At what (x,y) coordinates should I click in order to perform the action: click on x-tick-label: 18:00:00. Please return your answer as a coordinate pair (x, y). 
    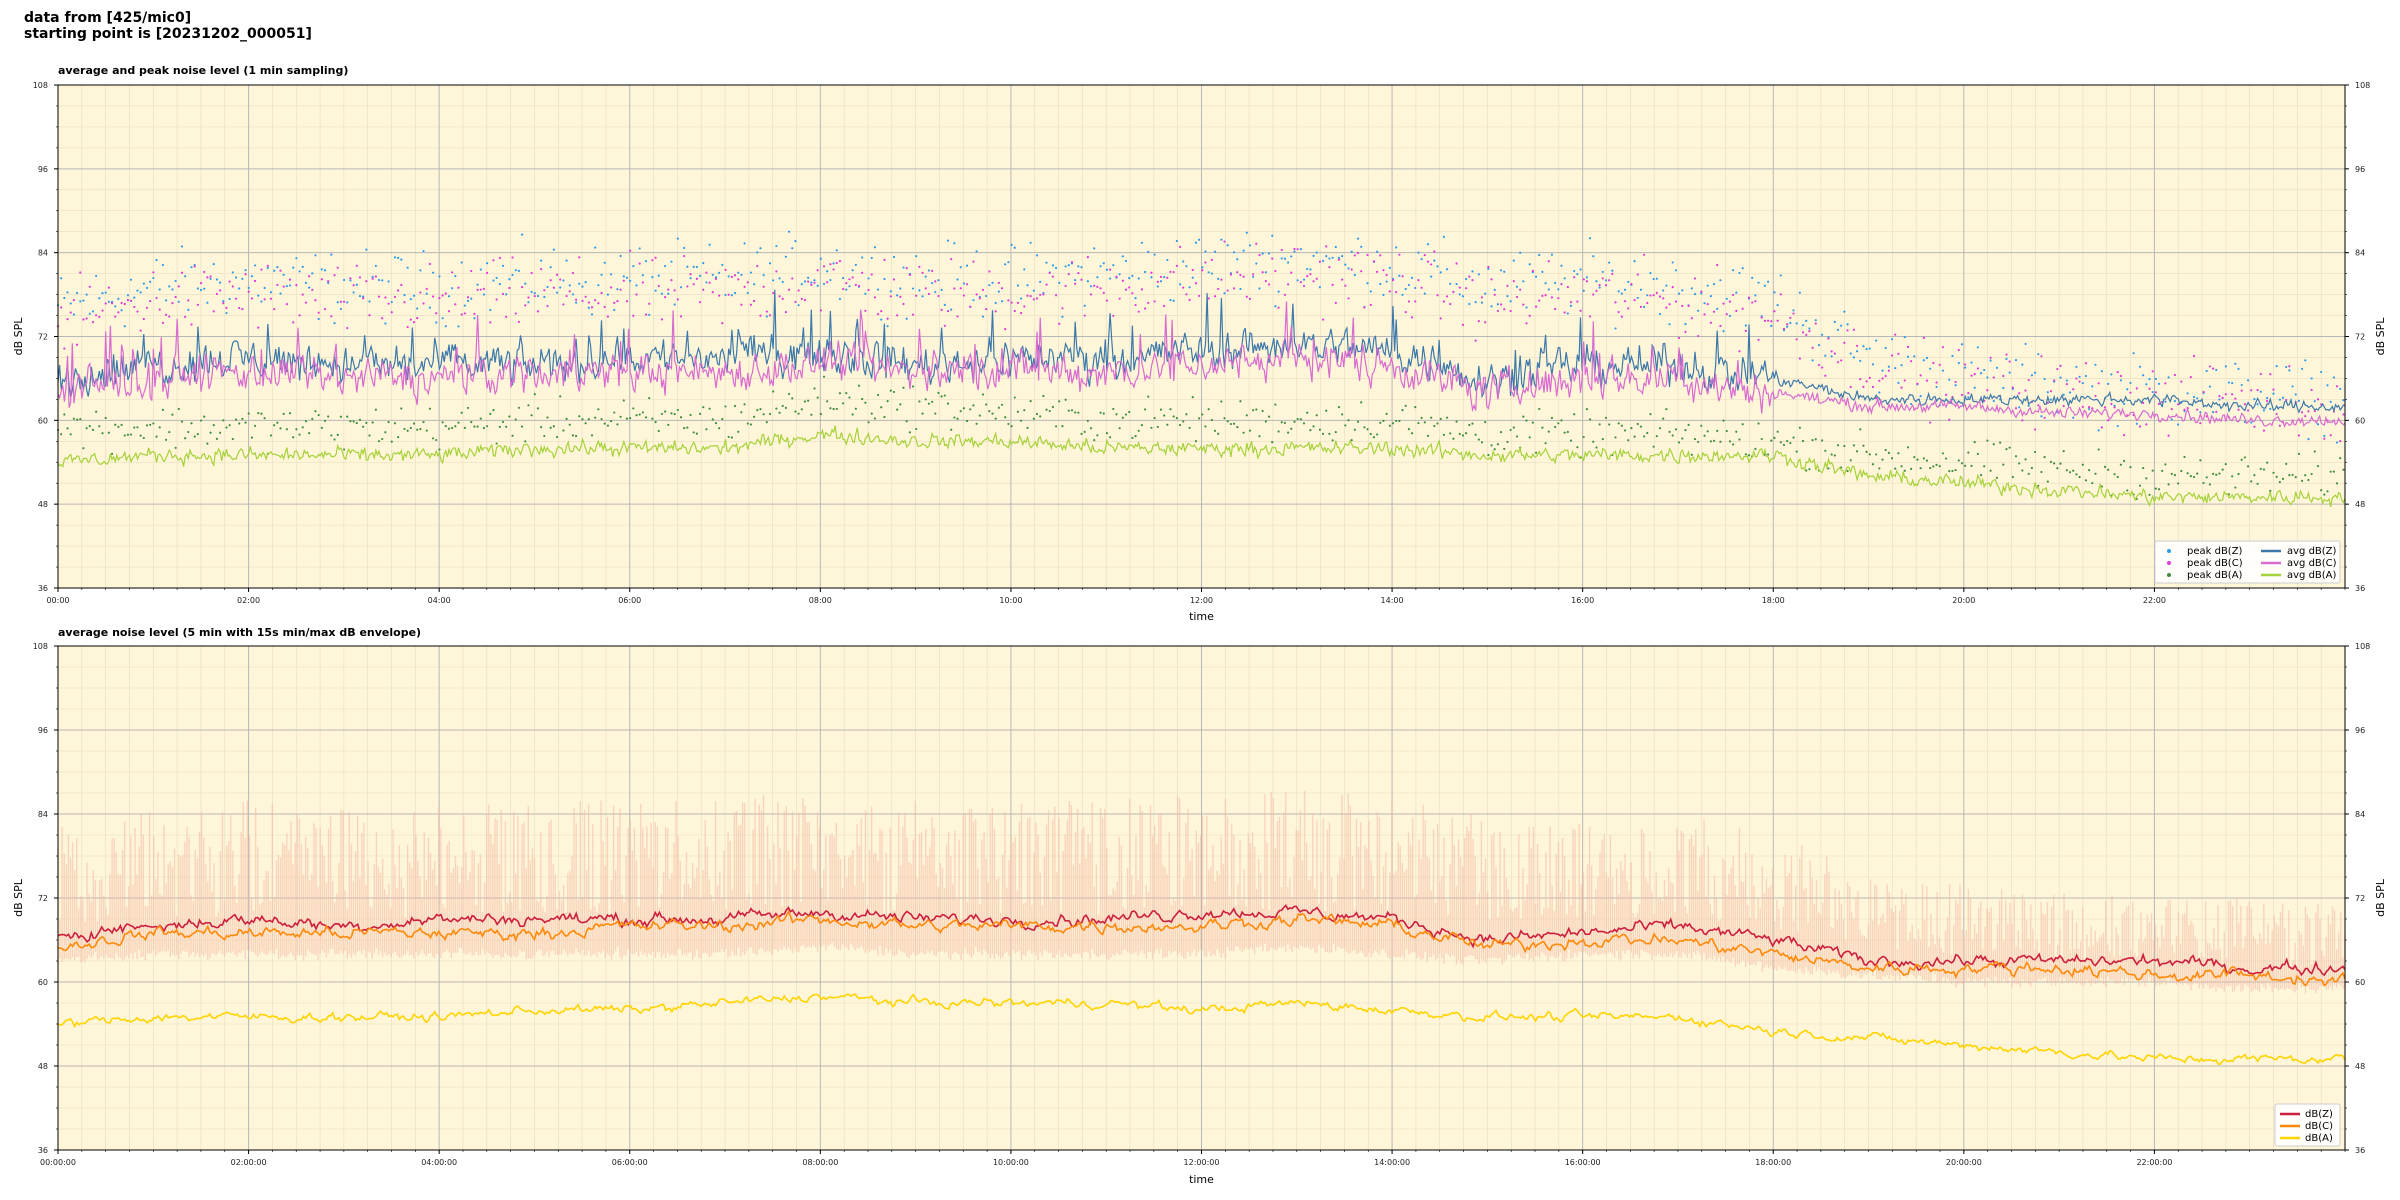
    Looking at the image, I should click on (1773, 1162).